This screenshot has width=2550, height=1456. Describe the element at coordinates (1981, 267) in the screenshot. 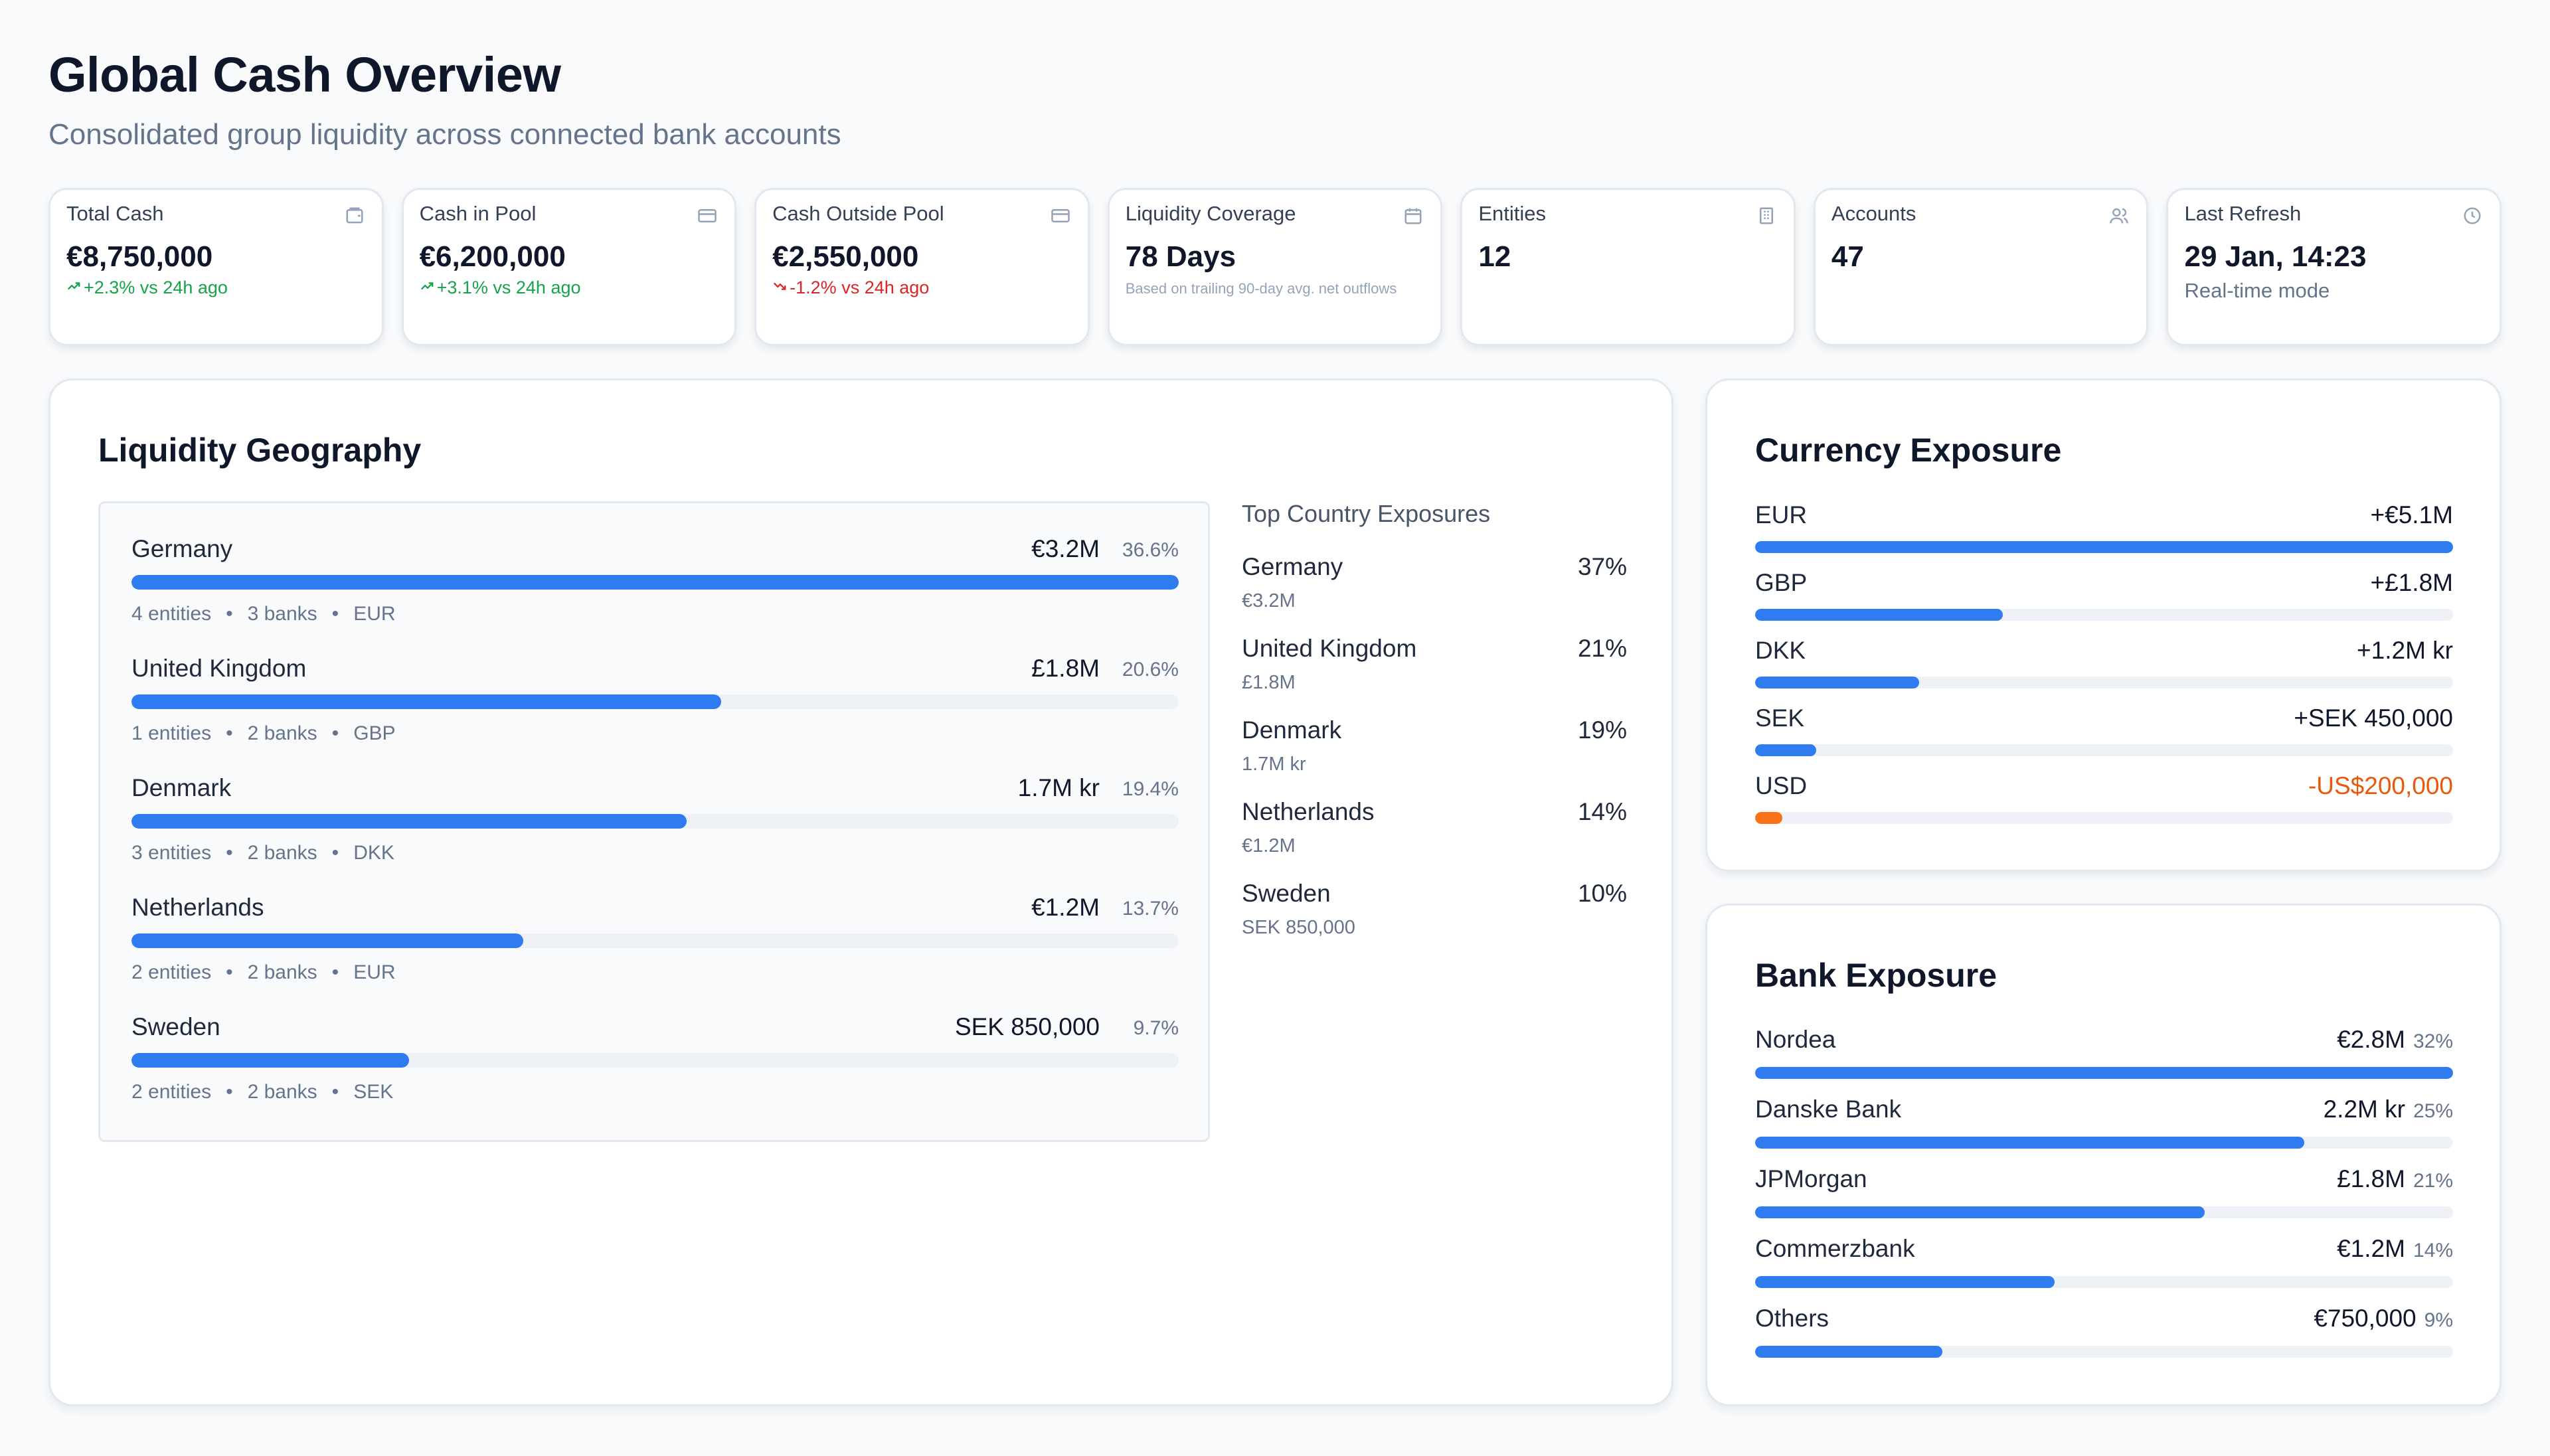

I see `kpi-card: Accounts 47` at that location.